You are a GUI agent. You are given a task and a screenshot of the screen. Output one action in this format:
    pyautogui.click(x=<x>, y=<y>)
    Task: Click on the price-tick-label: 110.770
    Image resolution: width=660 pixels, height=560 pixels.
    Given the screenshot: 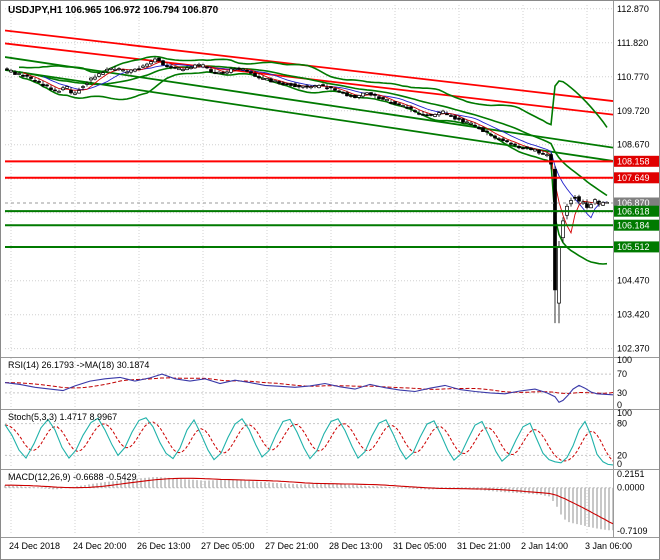 What is the action you would take?
    pyautogui.click(x=633, y=77)
    